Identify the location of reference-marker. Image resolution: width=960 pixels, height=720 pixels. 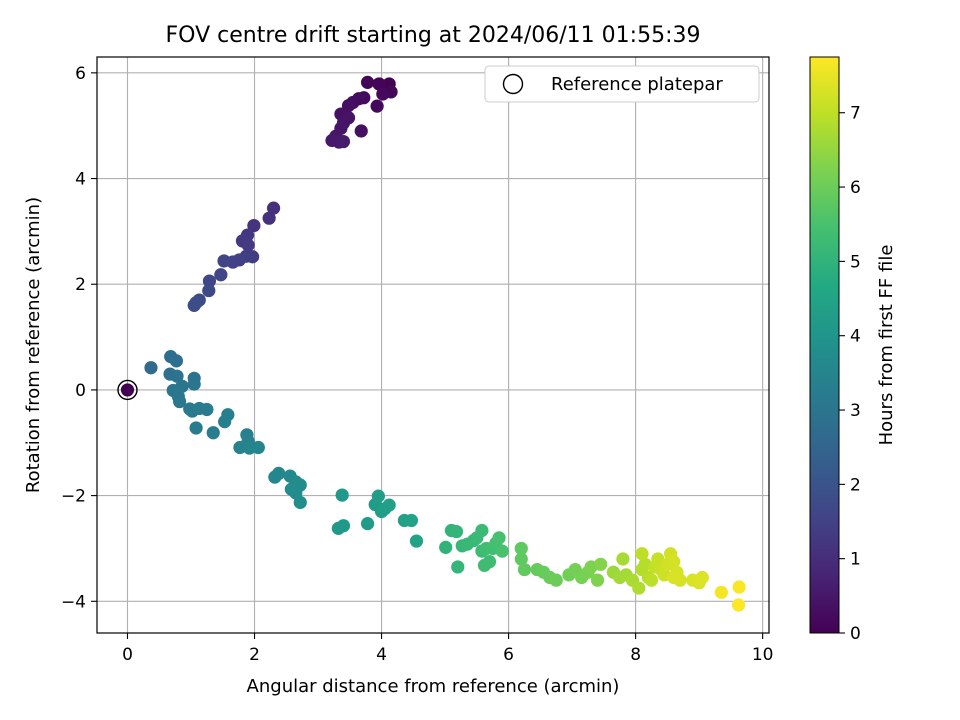
(127, 390).